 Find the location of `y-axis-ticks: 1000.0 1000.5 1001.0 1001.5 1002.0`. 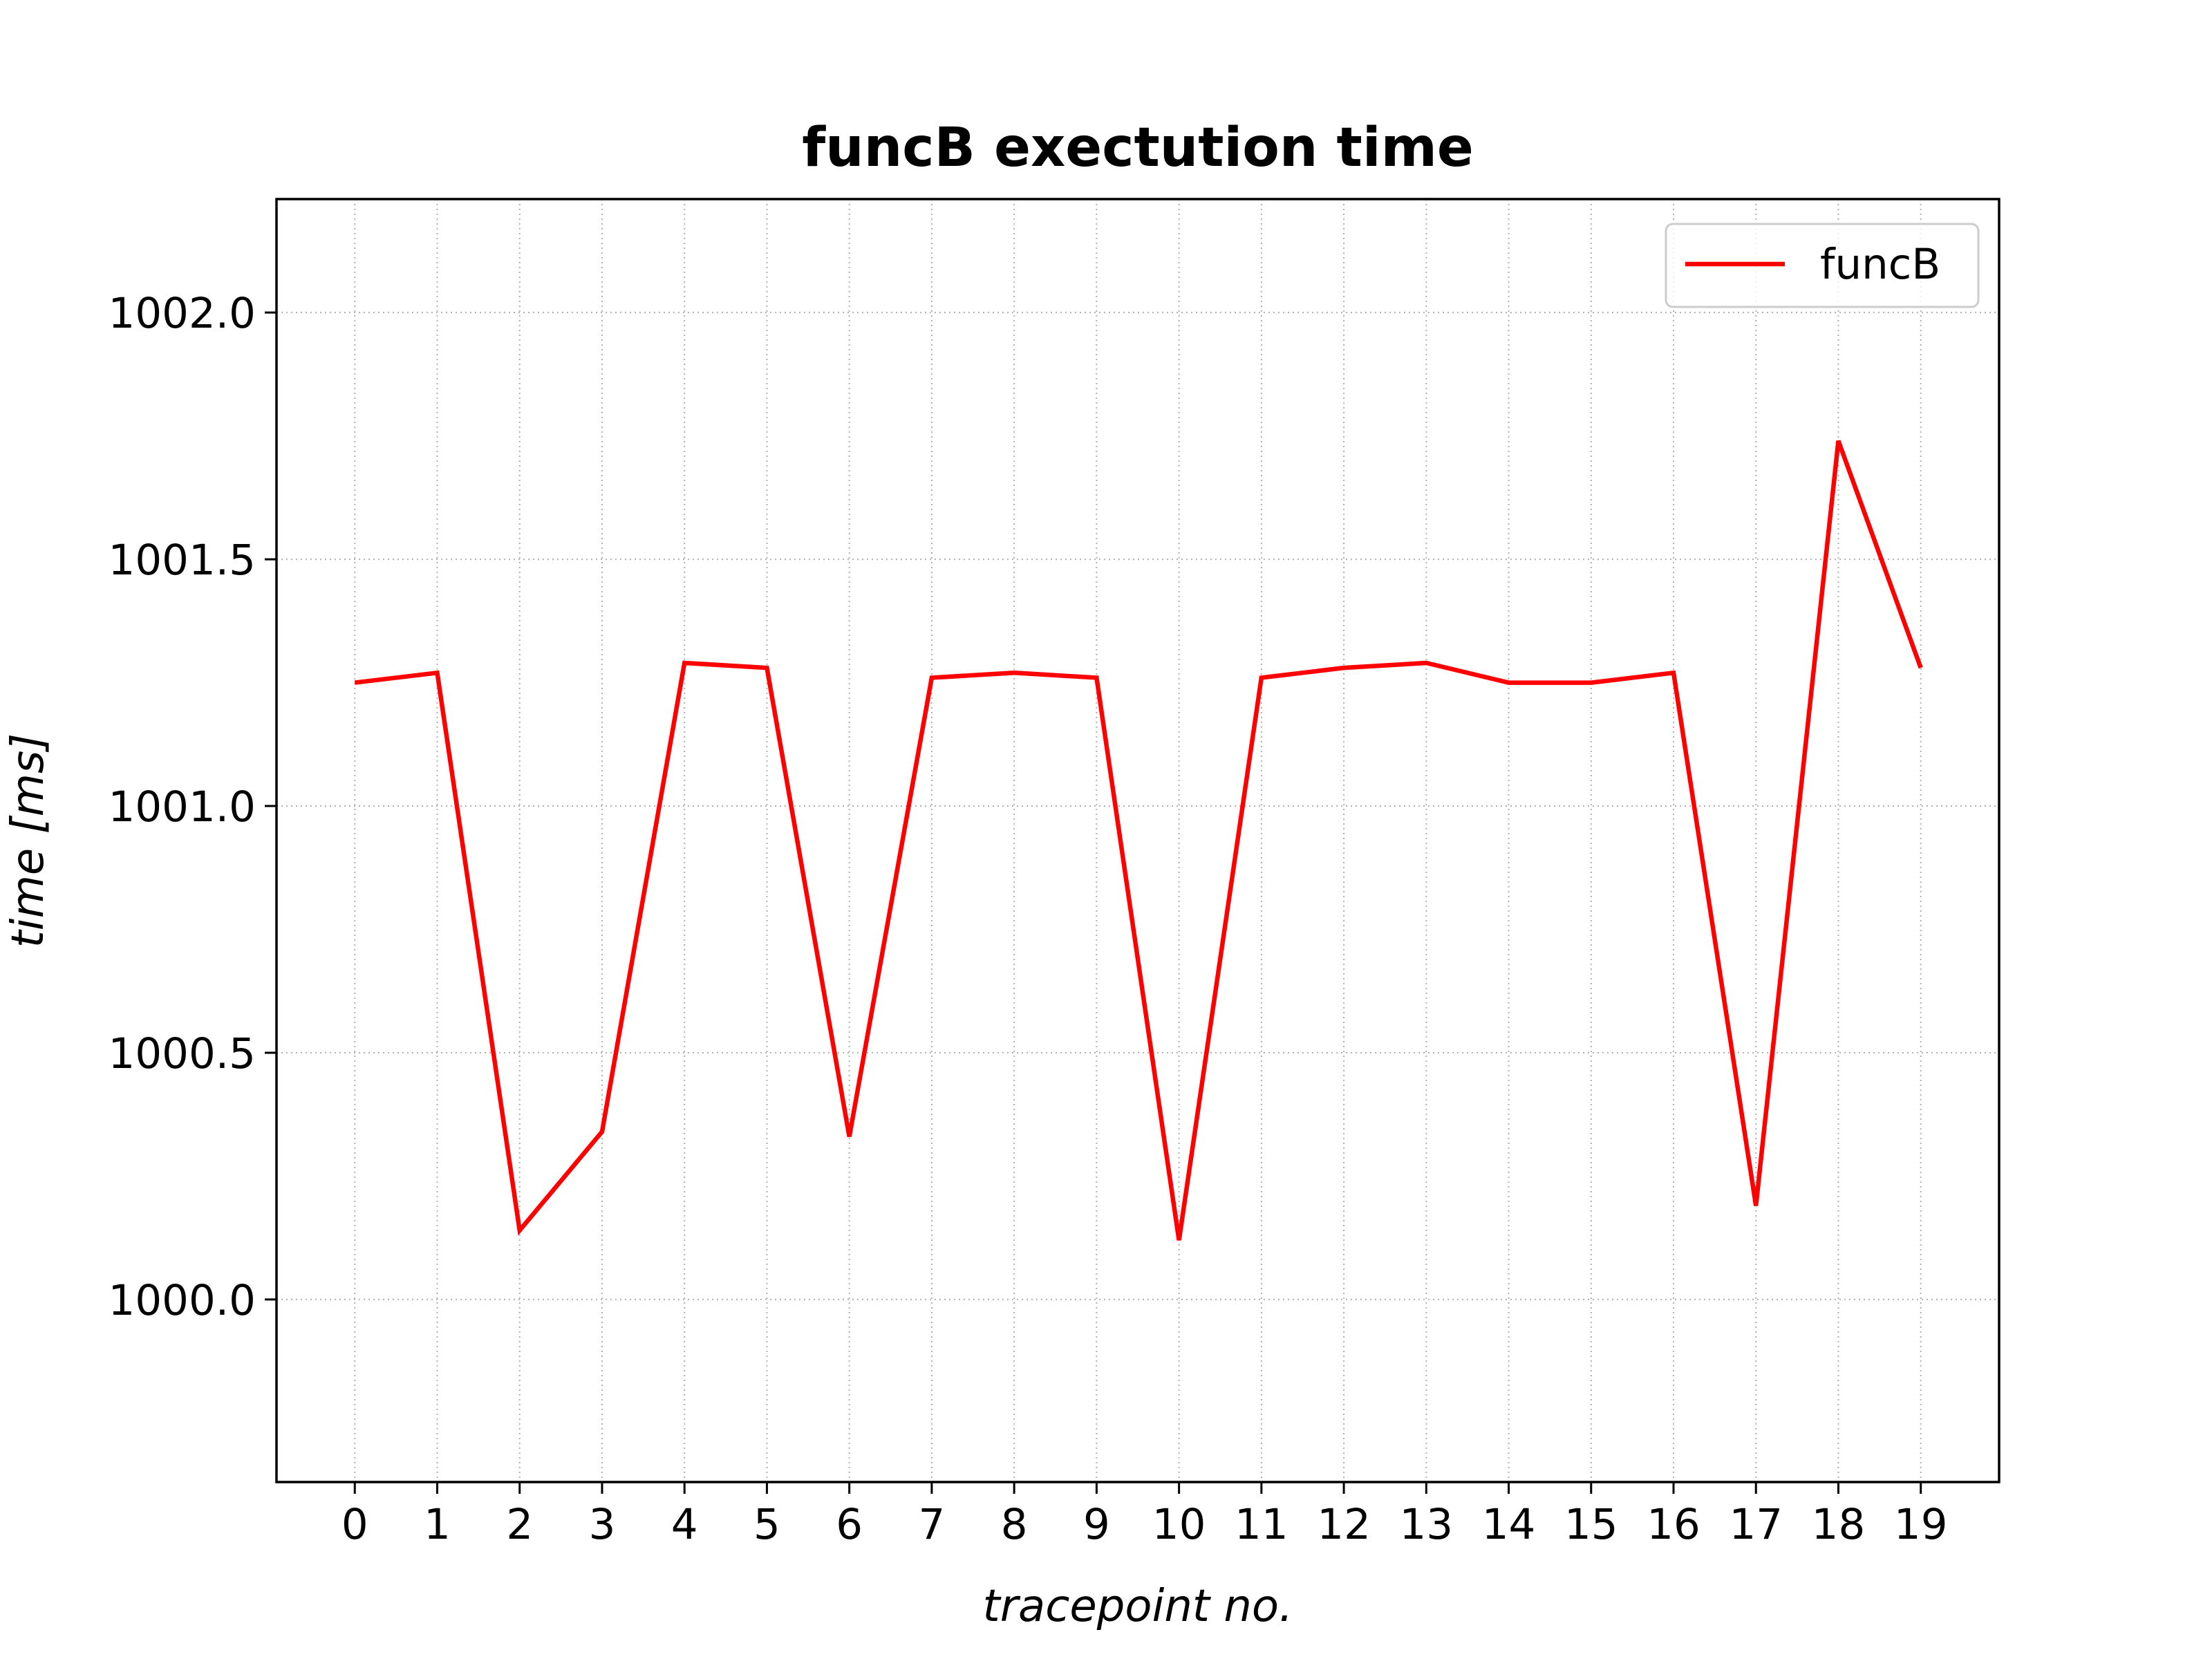

y-axis-ticks: 1000.0 1000.5 1001.0 1001.5 1002.0 is located at coordinates (192, 807).